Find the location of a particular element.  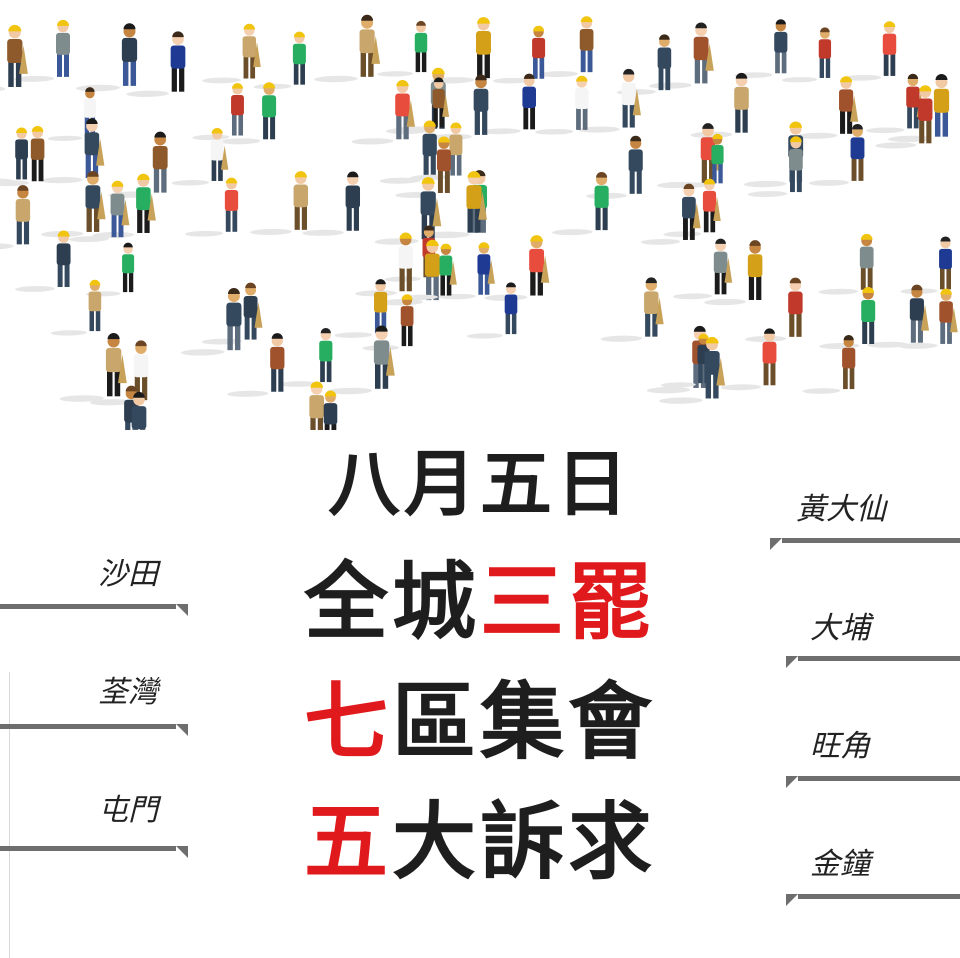

rally-heading: 七區集會 is located at coordinates (480, 722).